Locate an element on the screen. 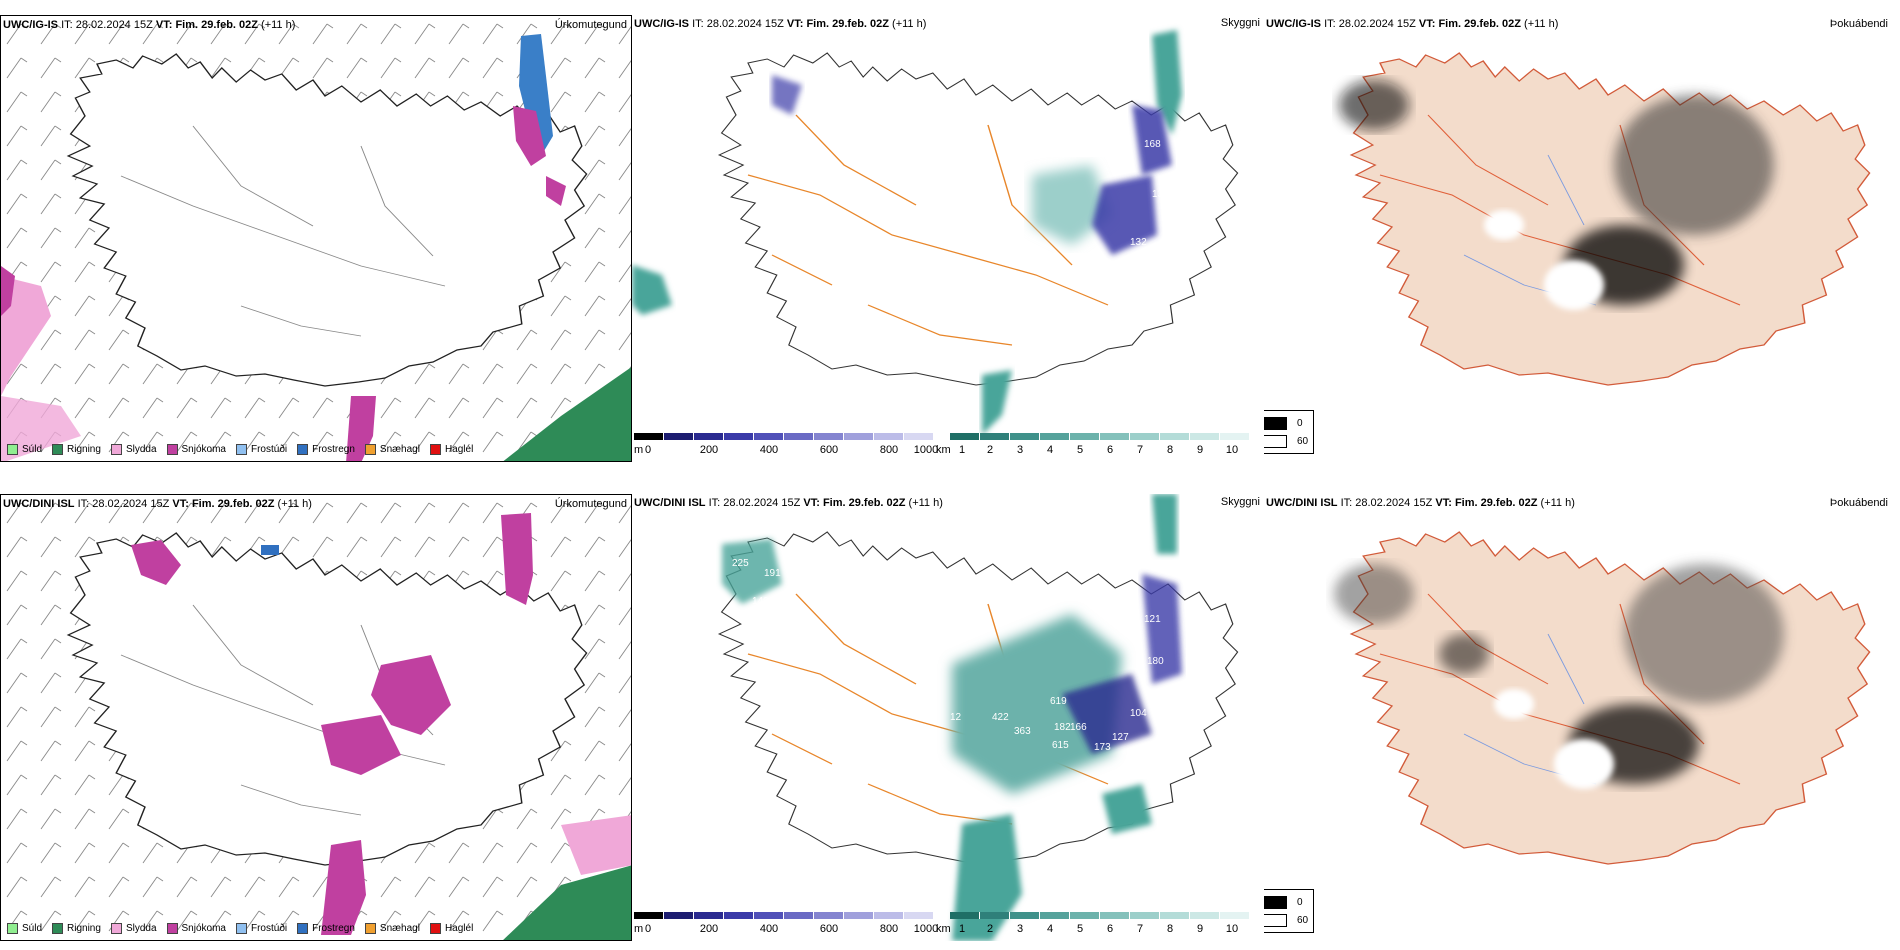  vis-number: 104 is located at coordinates (1138, 713).